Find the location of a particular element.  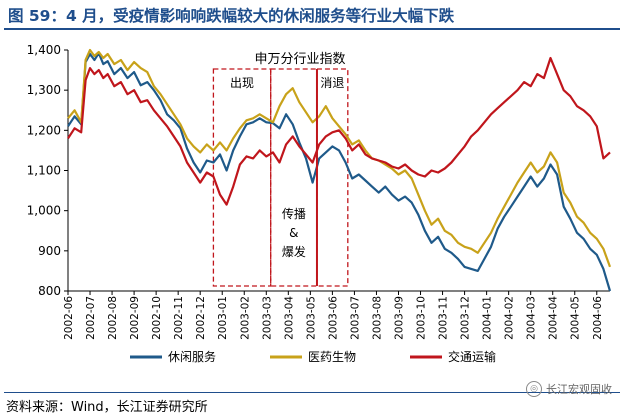

footer-rule is located at coordinates (312, 392).